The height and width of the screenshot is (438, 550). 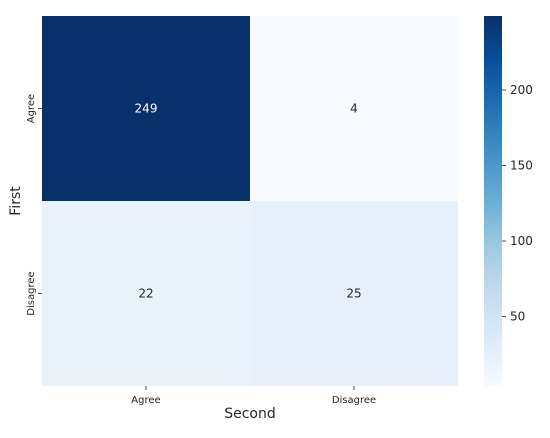 What do you see at coordinates (16, 201) in the screenshot?
I see `y-axis-label: First` at bounding box center [16, 201].